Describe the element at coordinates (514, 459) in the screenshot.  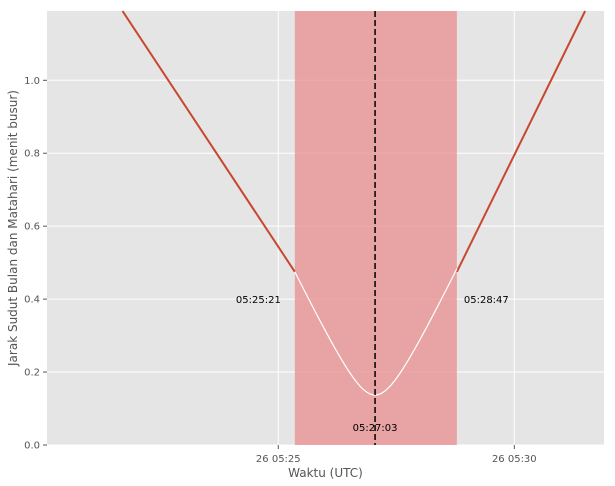
I see `x-tick-label: 26 05:30` at that location.